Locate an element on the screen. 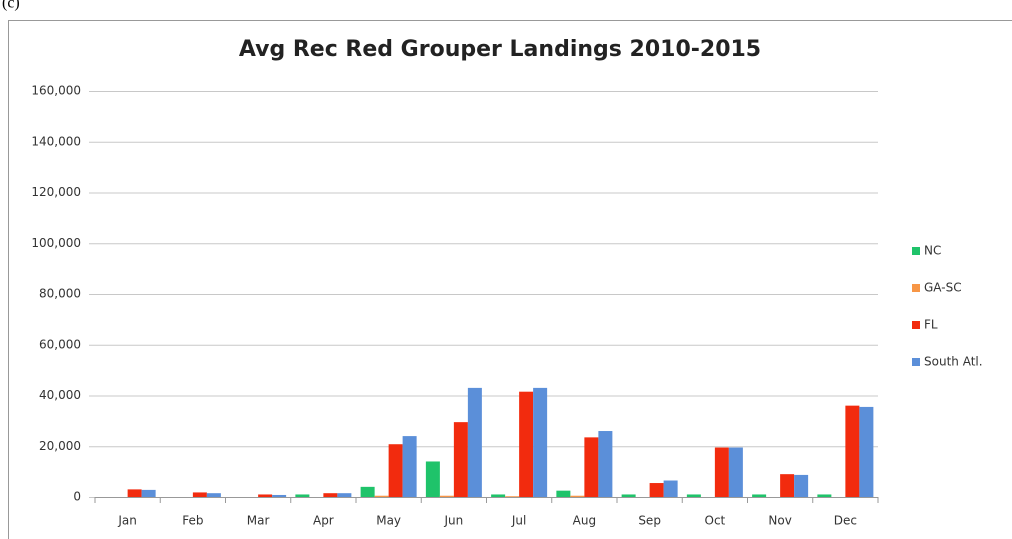 The height and width of the screenshot is (539, 1012). y-tick-label: 100,000 is located at coordinates (56, 243).